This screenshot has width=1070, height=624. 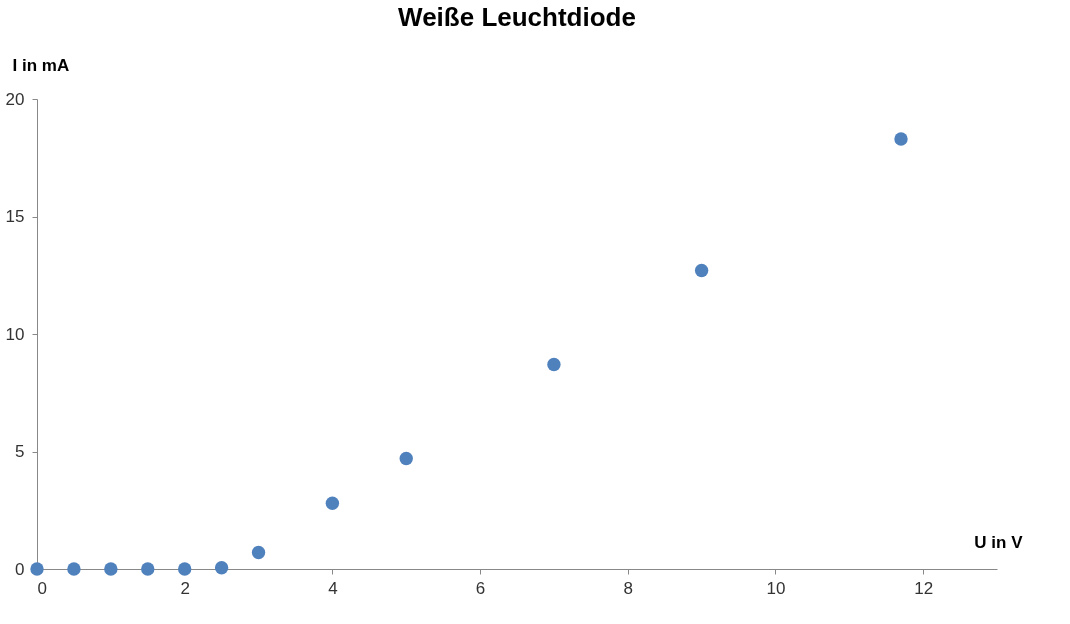 I want to click on y-tick-label: 15, so click(x=15, y=216).